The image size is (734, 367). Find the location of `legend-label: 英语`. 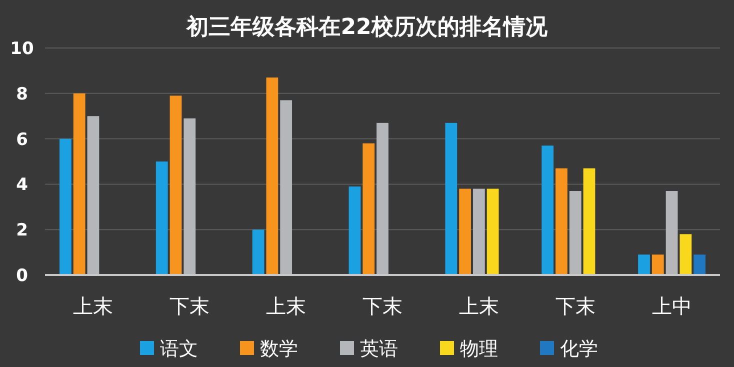

legend-label: 英语 is located at coordinates (379, 349).